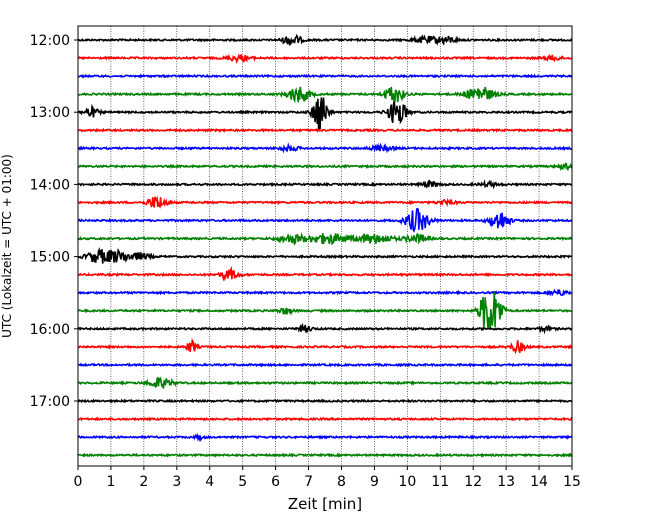 This screenshot has height=520, width=650. Describe the element at coordinates (325, 504) in the screenshot. I see `x-axis-label: Zeit [min]` at that location.